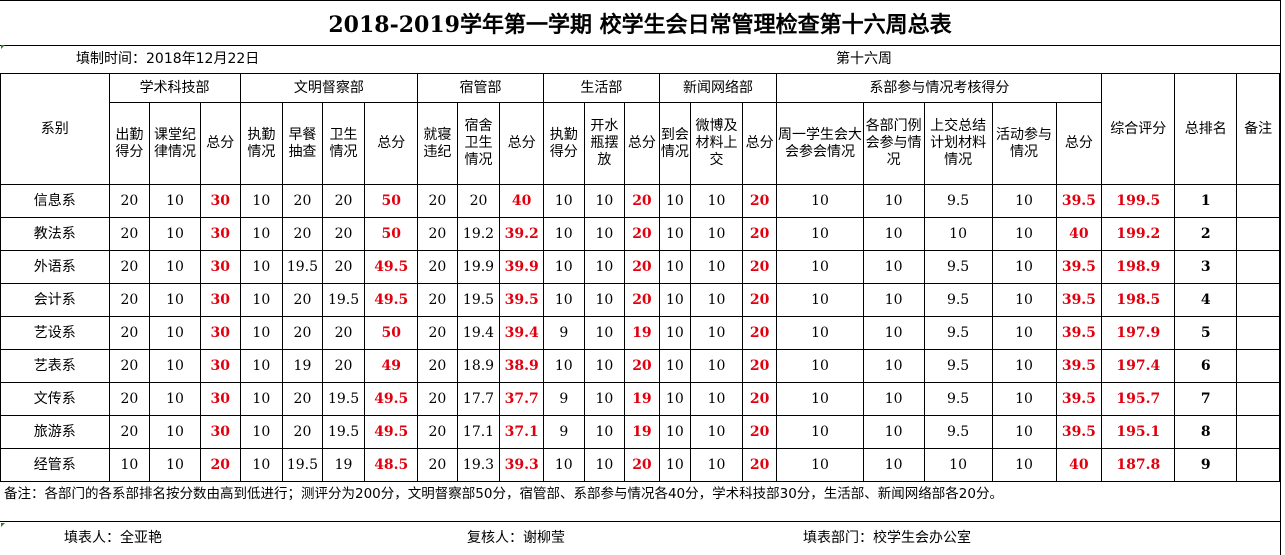 The width and height of the screenshot is (1285, 555). I want to click on score-cell: 2, so click(1206, 234).